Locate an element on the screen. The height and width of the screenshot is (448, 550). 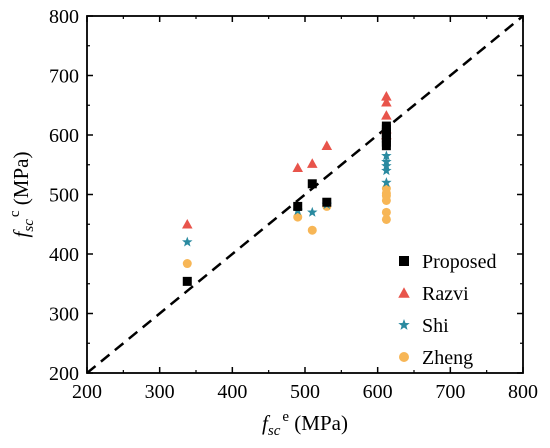
legend-item-shi: Shi is located at coordinates (423, 326).